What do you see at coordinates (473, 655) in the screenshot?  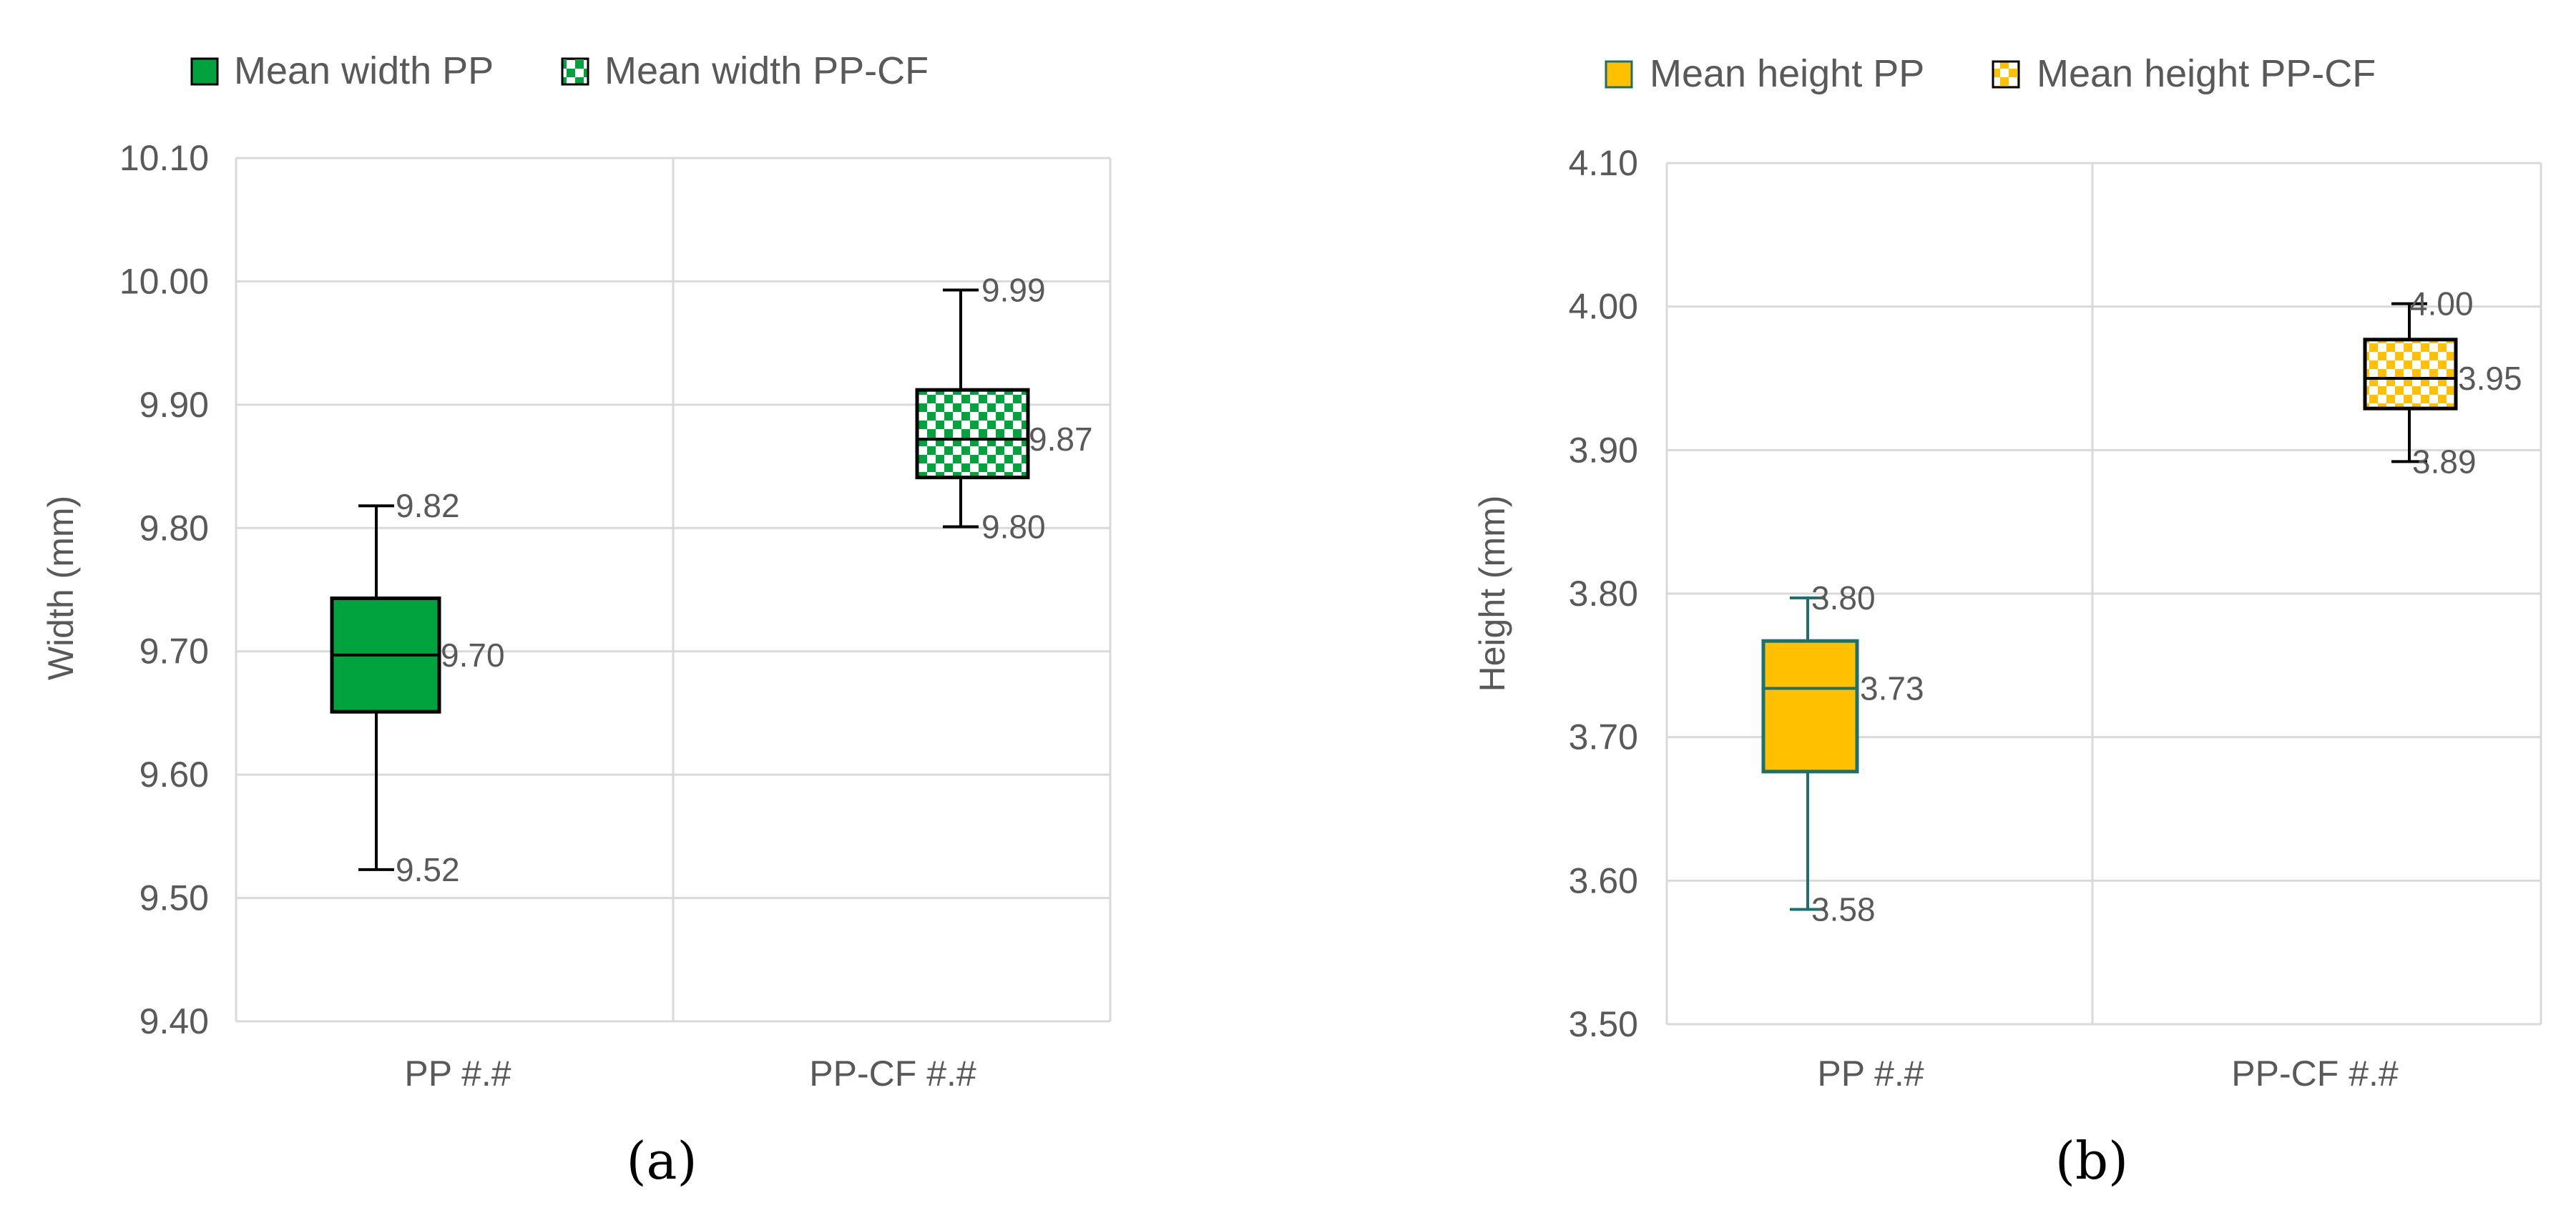 I see `label-median-a-pp: 9.70` at bounding box center [473, 655].